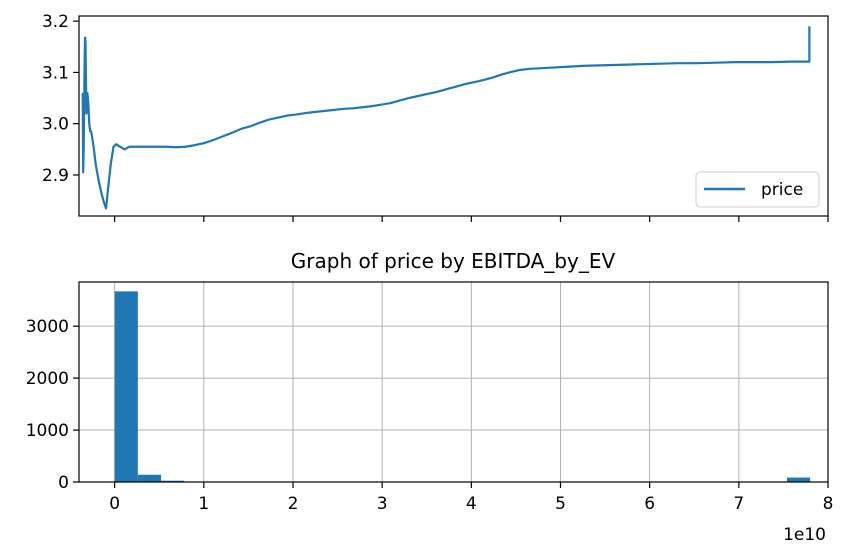 This screenshot has width=842, height=558. I want to click on y-tick-label: 3000, so click(47, 327).